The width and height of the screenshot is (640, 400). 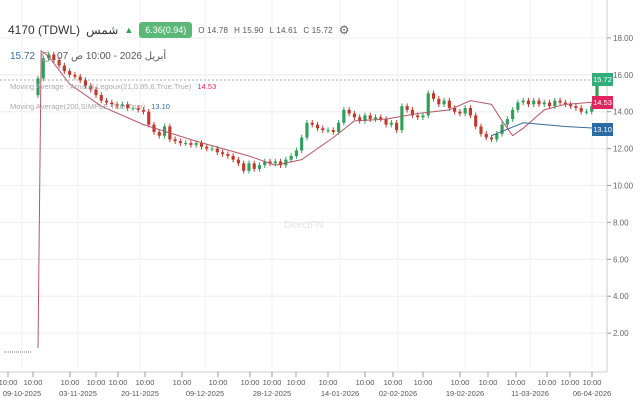 What do you see at coordinates (623, 149) in the screenshot?
I see `y-tick-label: 12.00` at bounding box center [623, 149].